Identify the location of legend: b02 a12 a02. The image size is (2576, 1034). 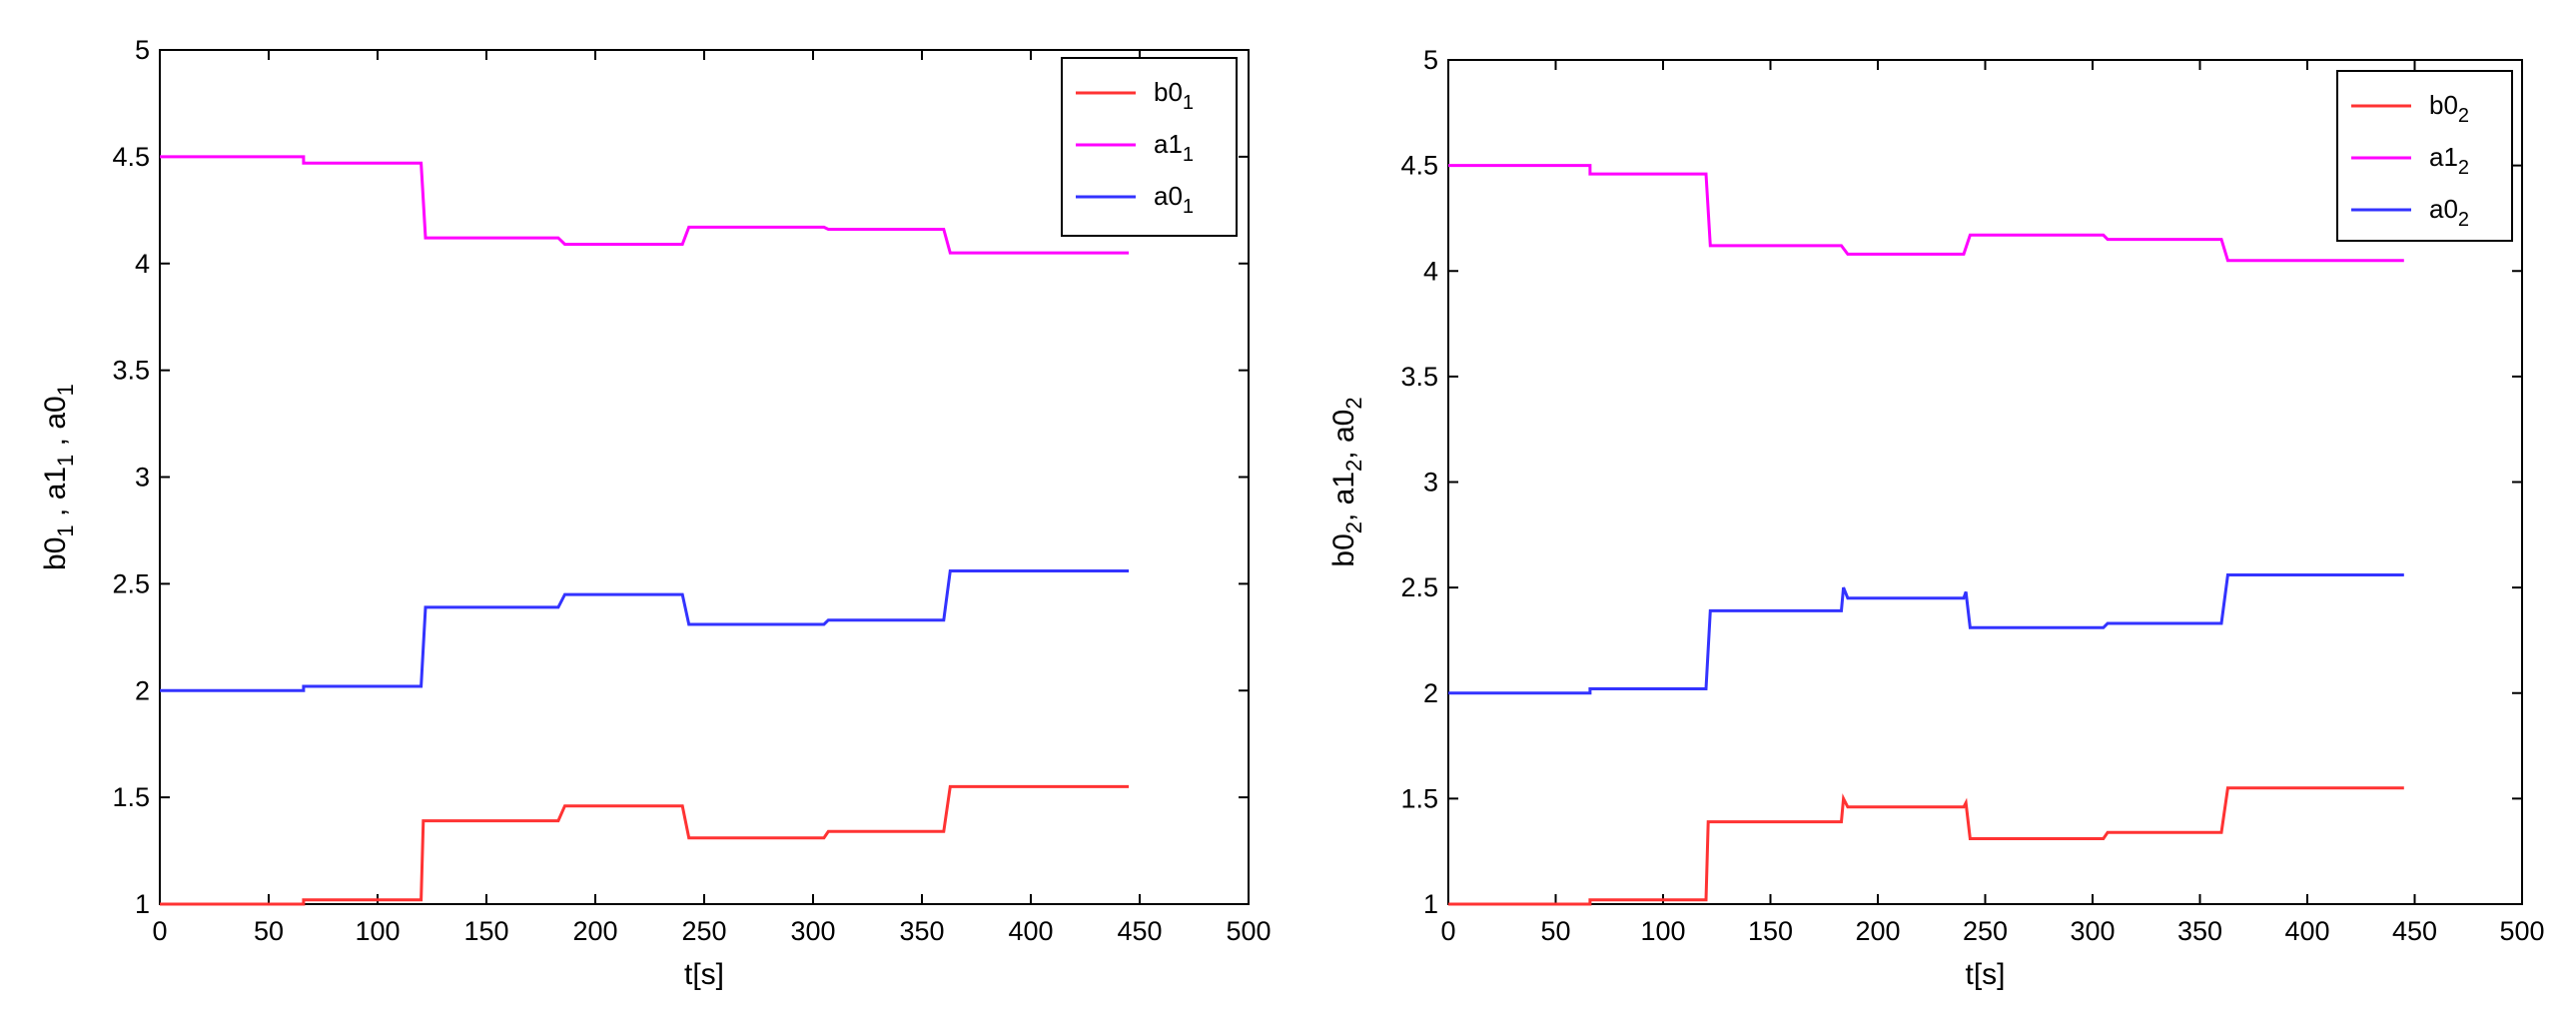
(2424, 156).